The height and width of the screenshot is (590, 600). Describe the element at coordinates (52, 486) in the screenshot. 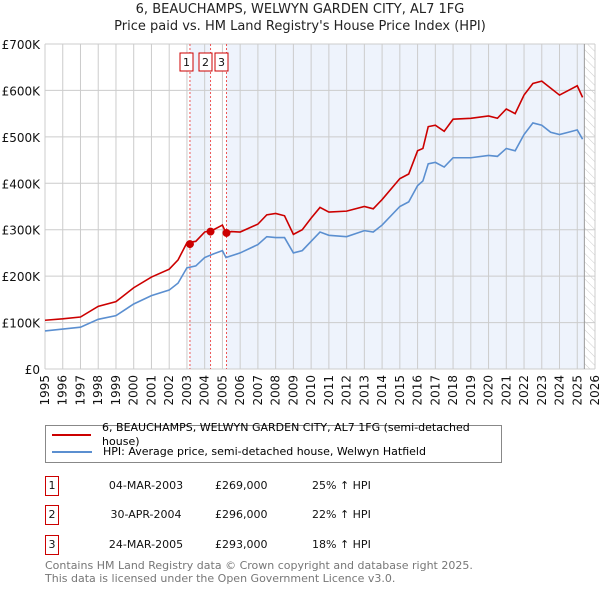

I see `sale-marker-number: 1` at that location.